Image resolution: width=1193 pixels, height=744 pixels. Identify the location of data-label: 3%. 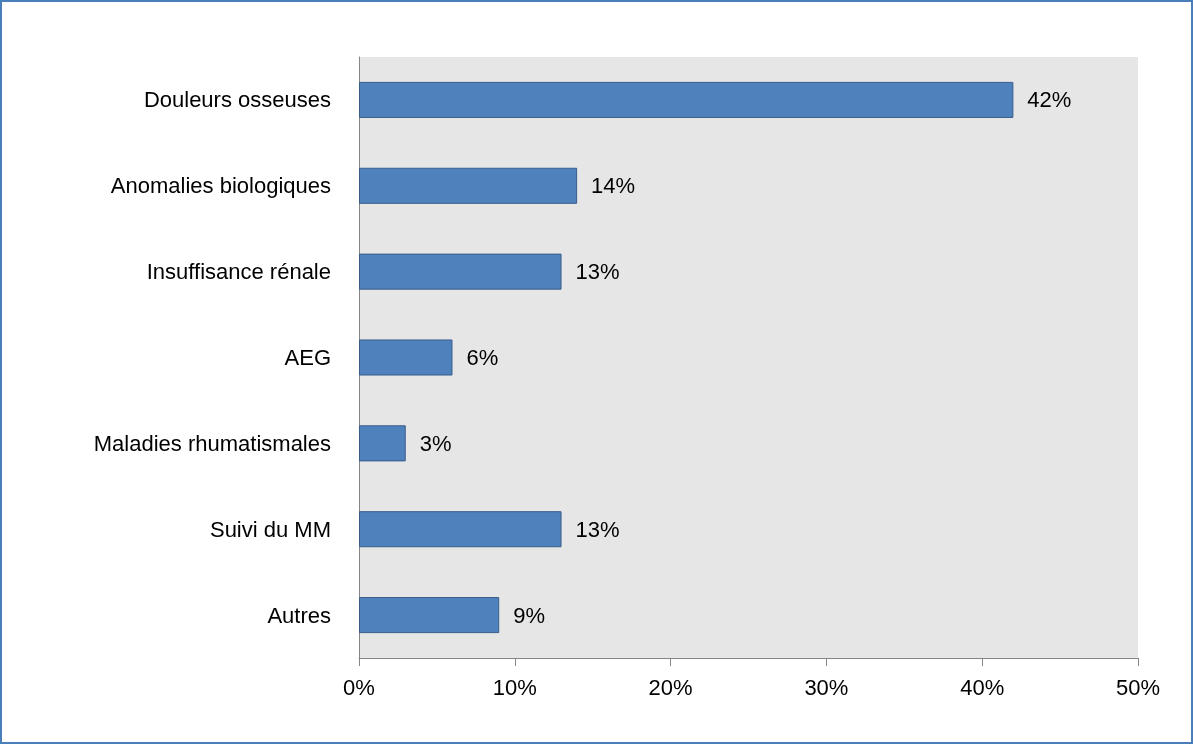
(435, 443).